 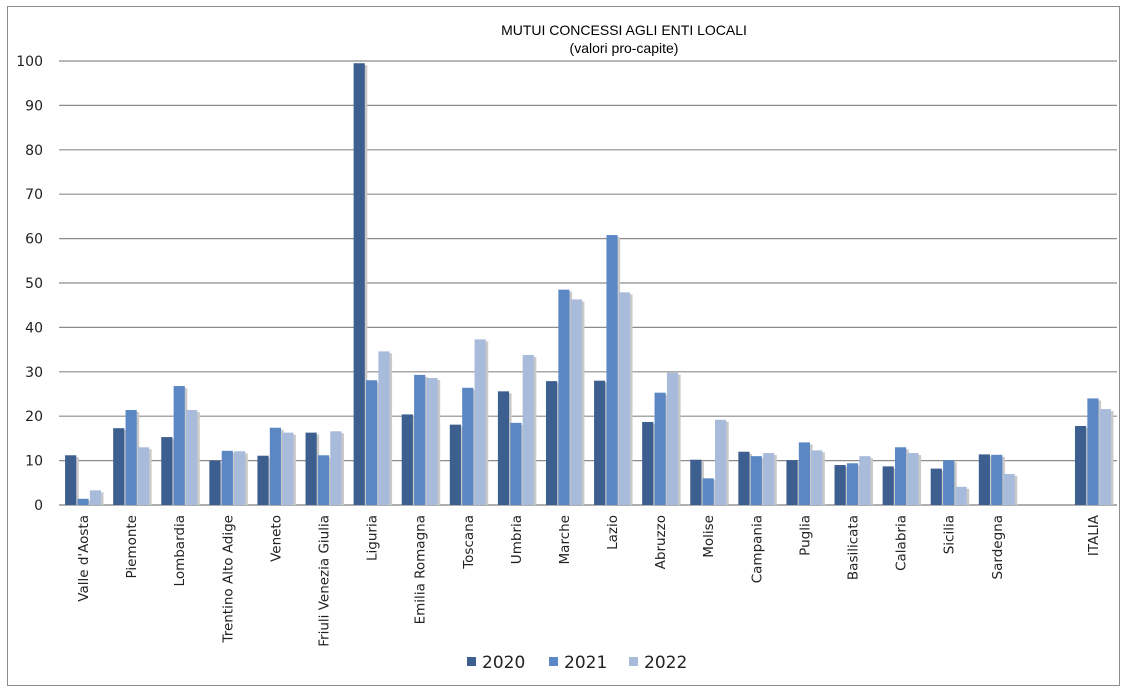 I want to click on y-tick-label: 50, so click(x=34, y=284).